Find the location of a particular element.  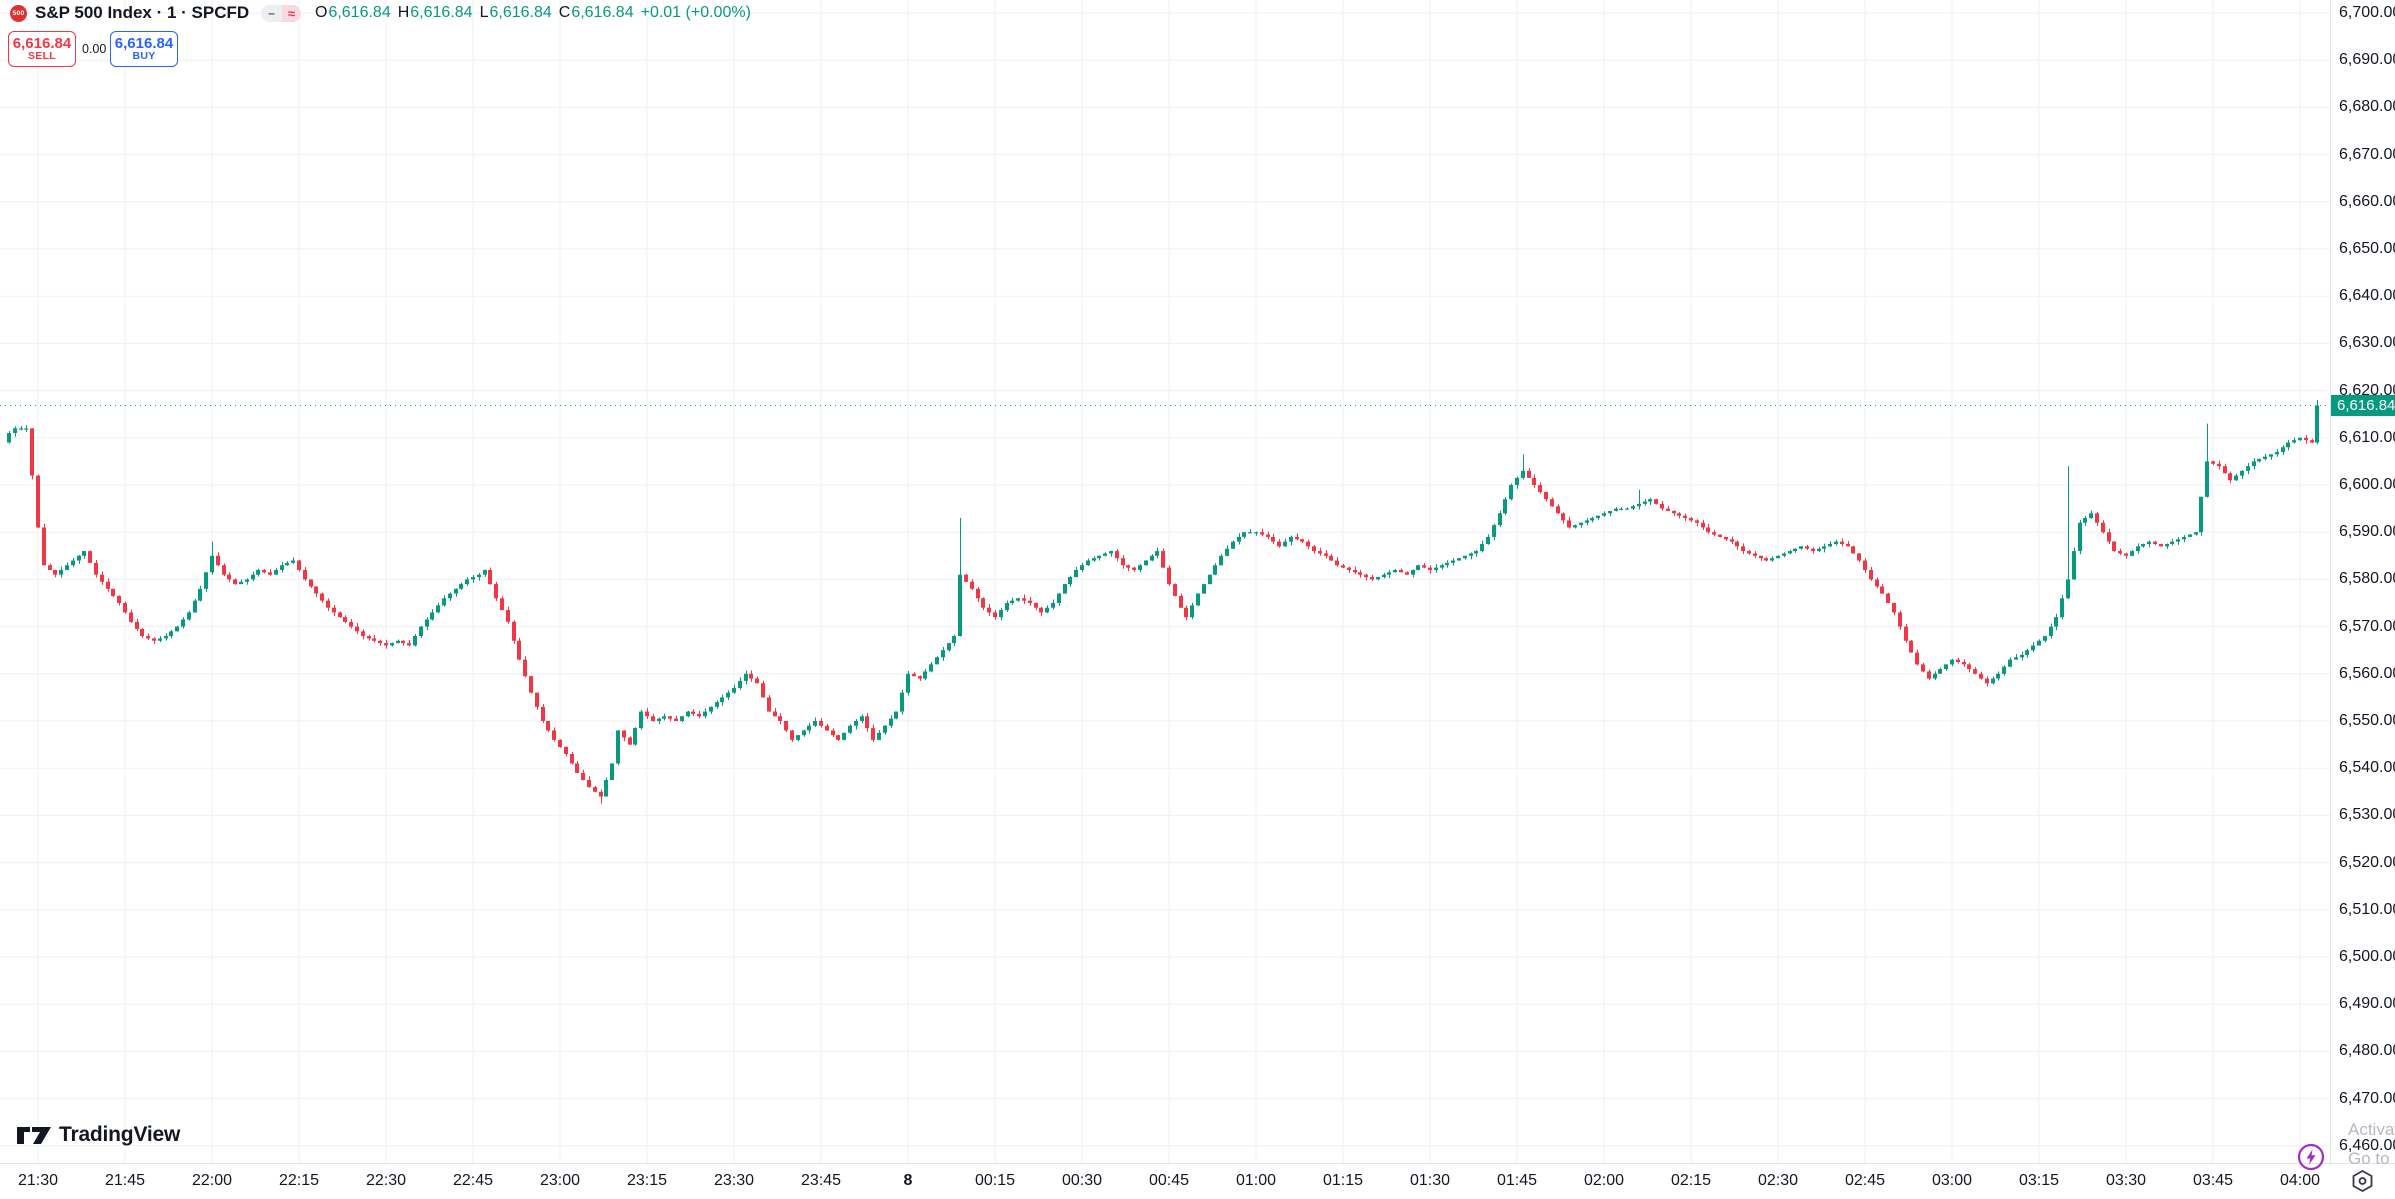

time-axis-label: 21:45 is located at coordinates (125, 1180).